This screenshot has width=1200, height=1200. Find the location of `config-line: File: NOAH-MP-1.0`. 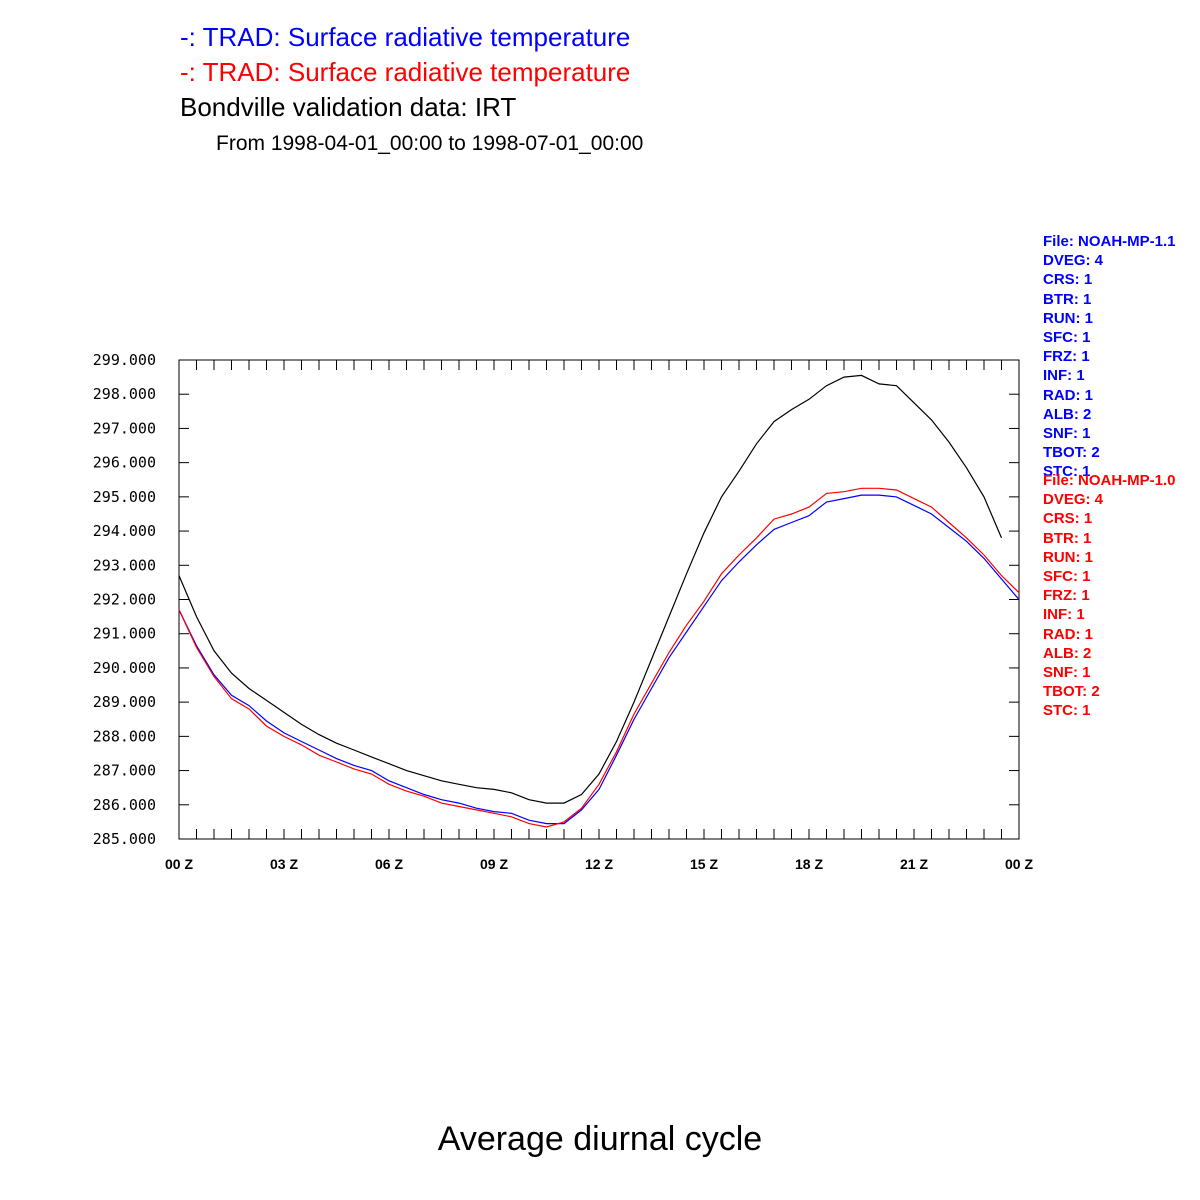

config-line: File: NOAH-MP-1.0 is located at coordinates (1109, 480).